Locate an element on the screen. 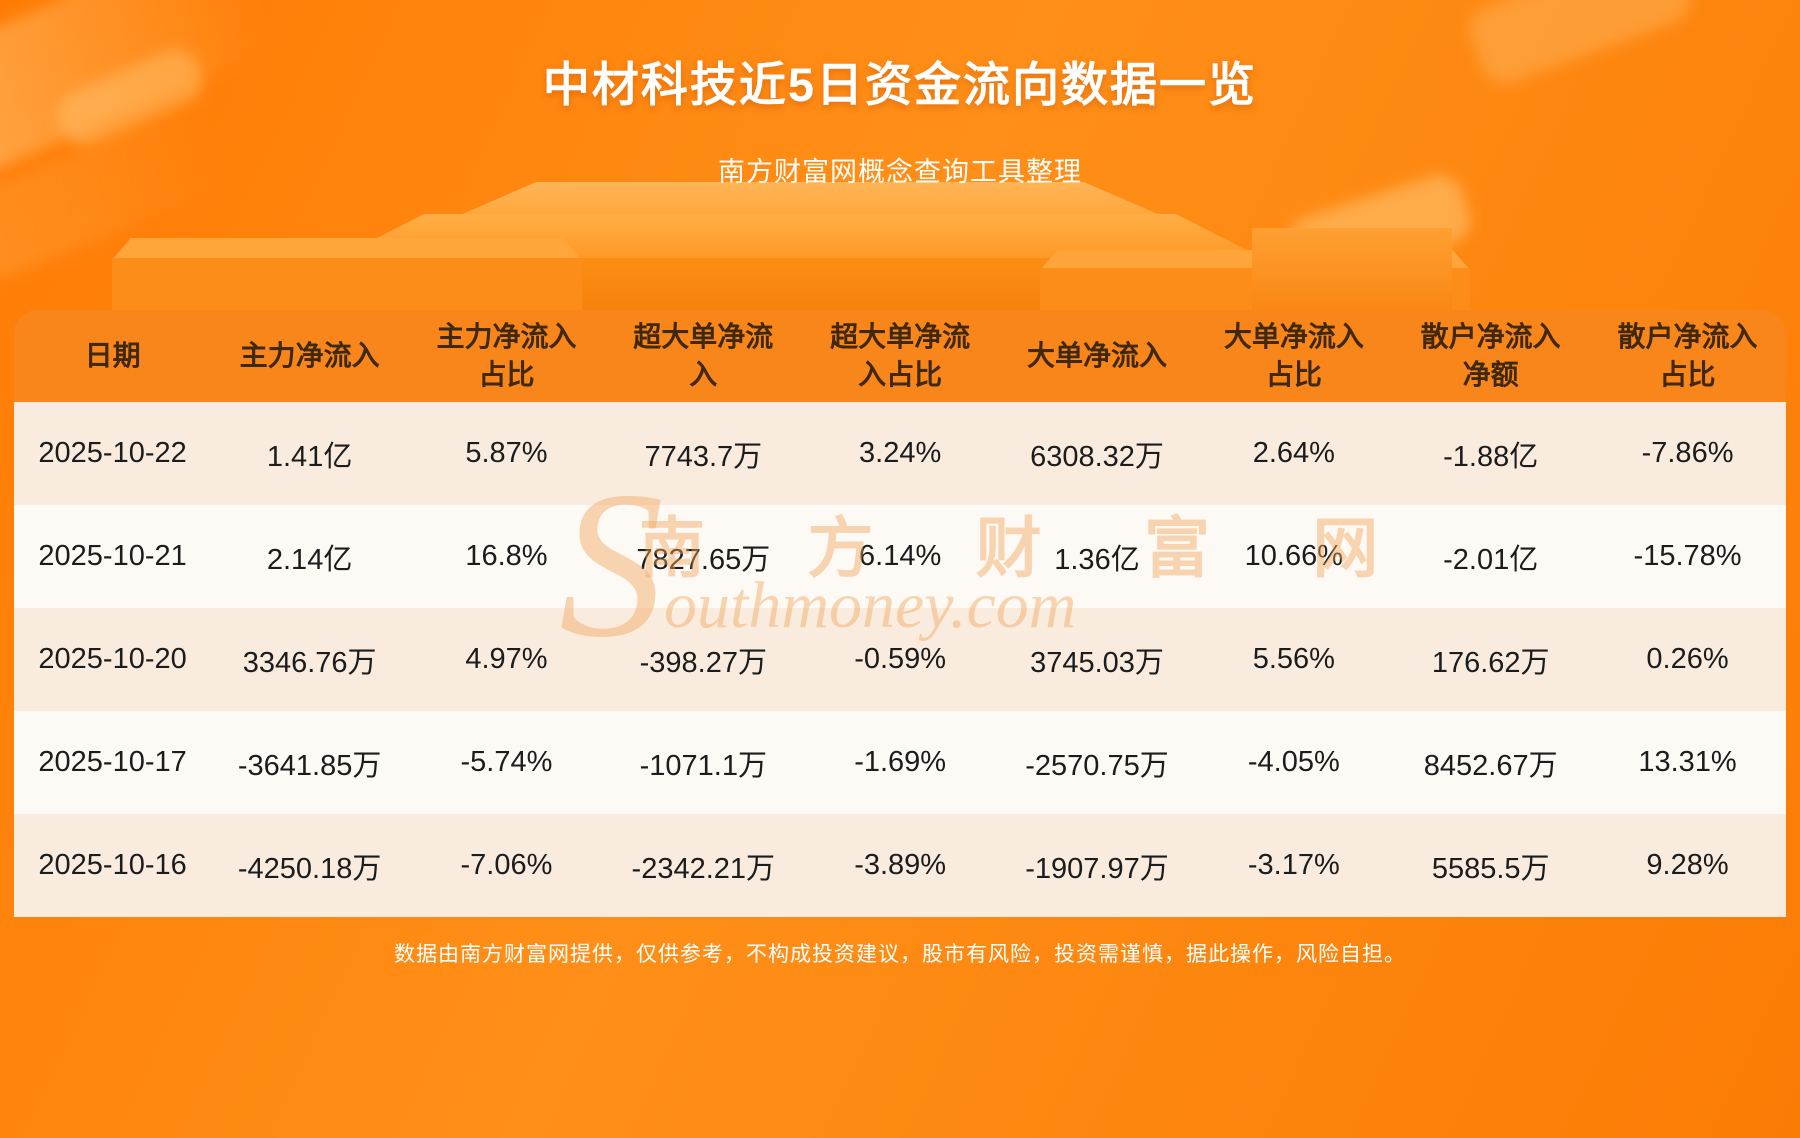 The width and height of the screenshot is (1800, 1138). date-cell: 2025-10-22 is located at coordinates (113, 453).